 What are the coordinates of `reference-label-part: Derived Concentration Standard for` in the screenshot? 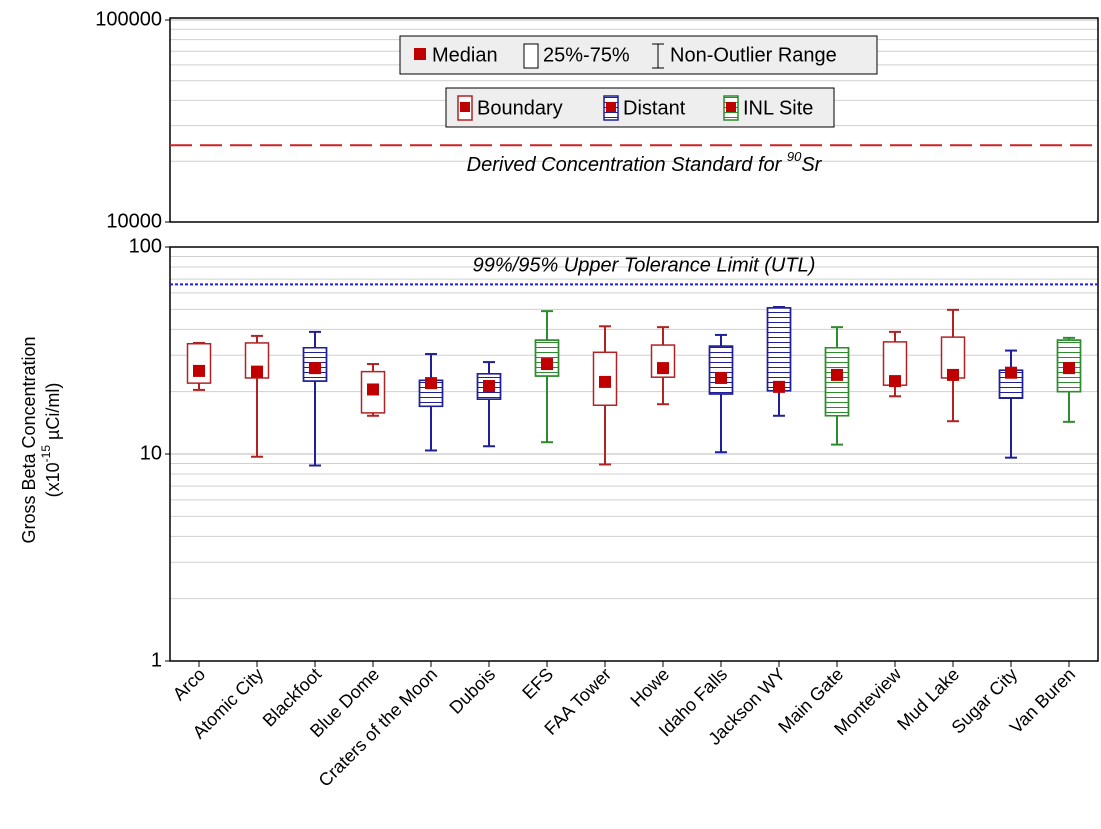 It's located at (627, 165).